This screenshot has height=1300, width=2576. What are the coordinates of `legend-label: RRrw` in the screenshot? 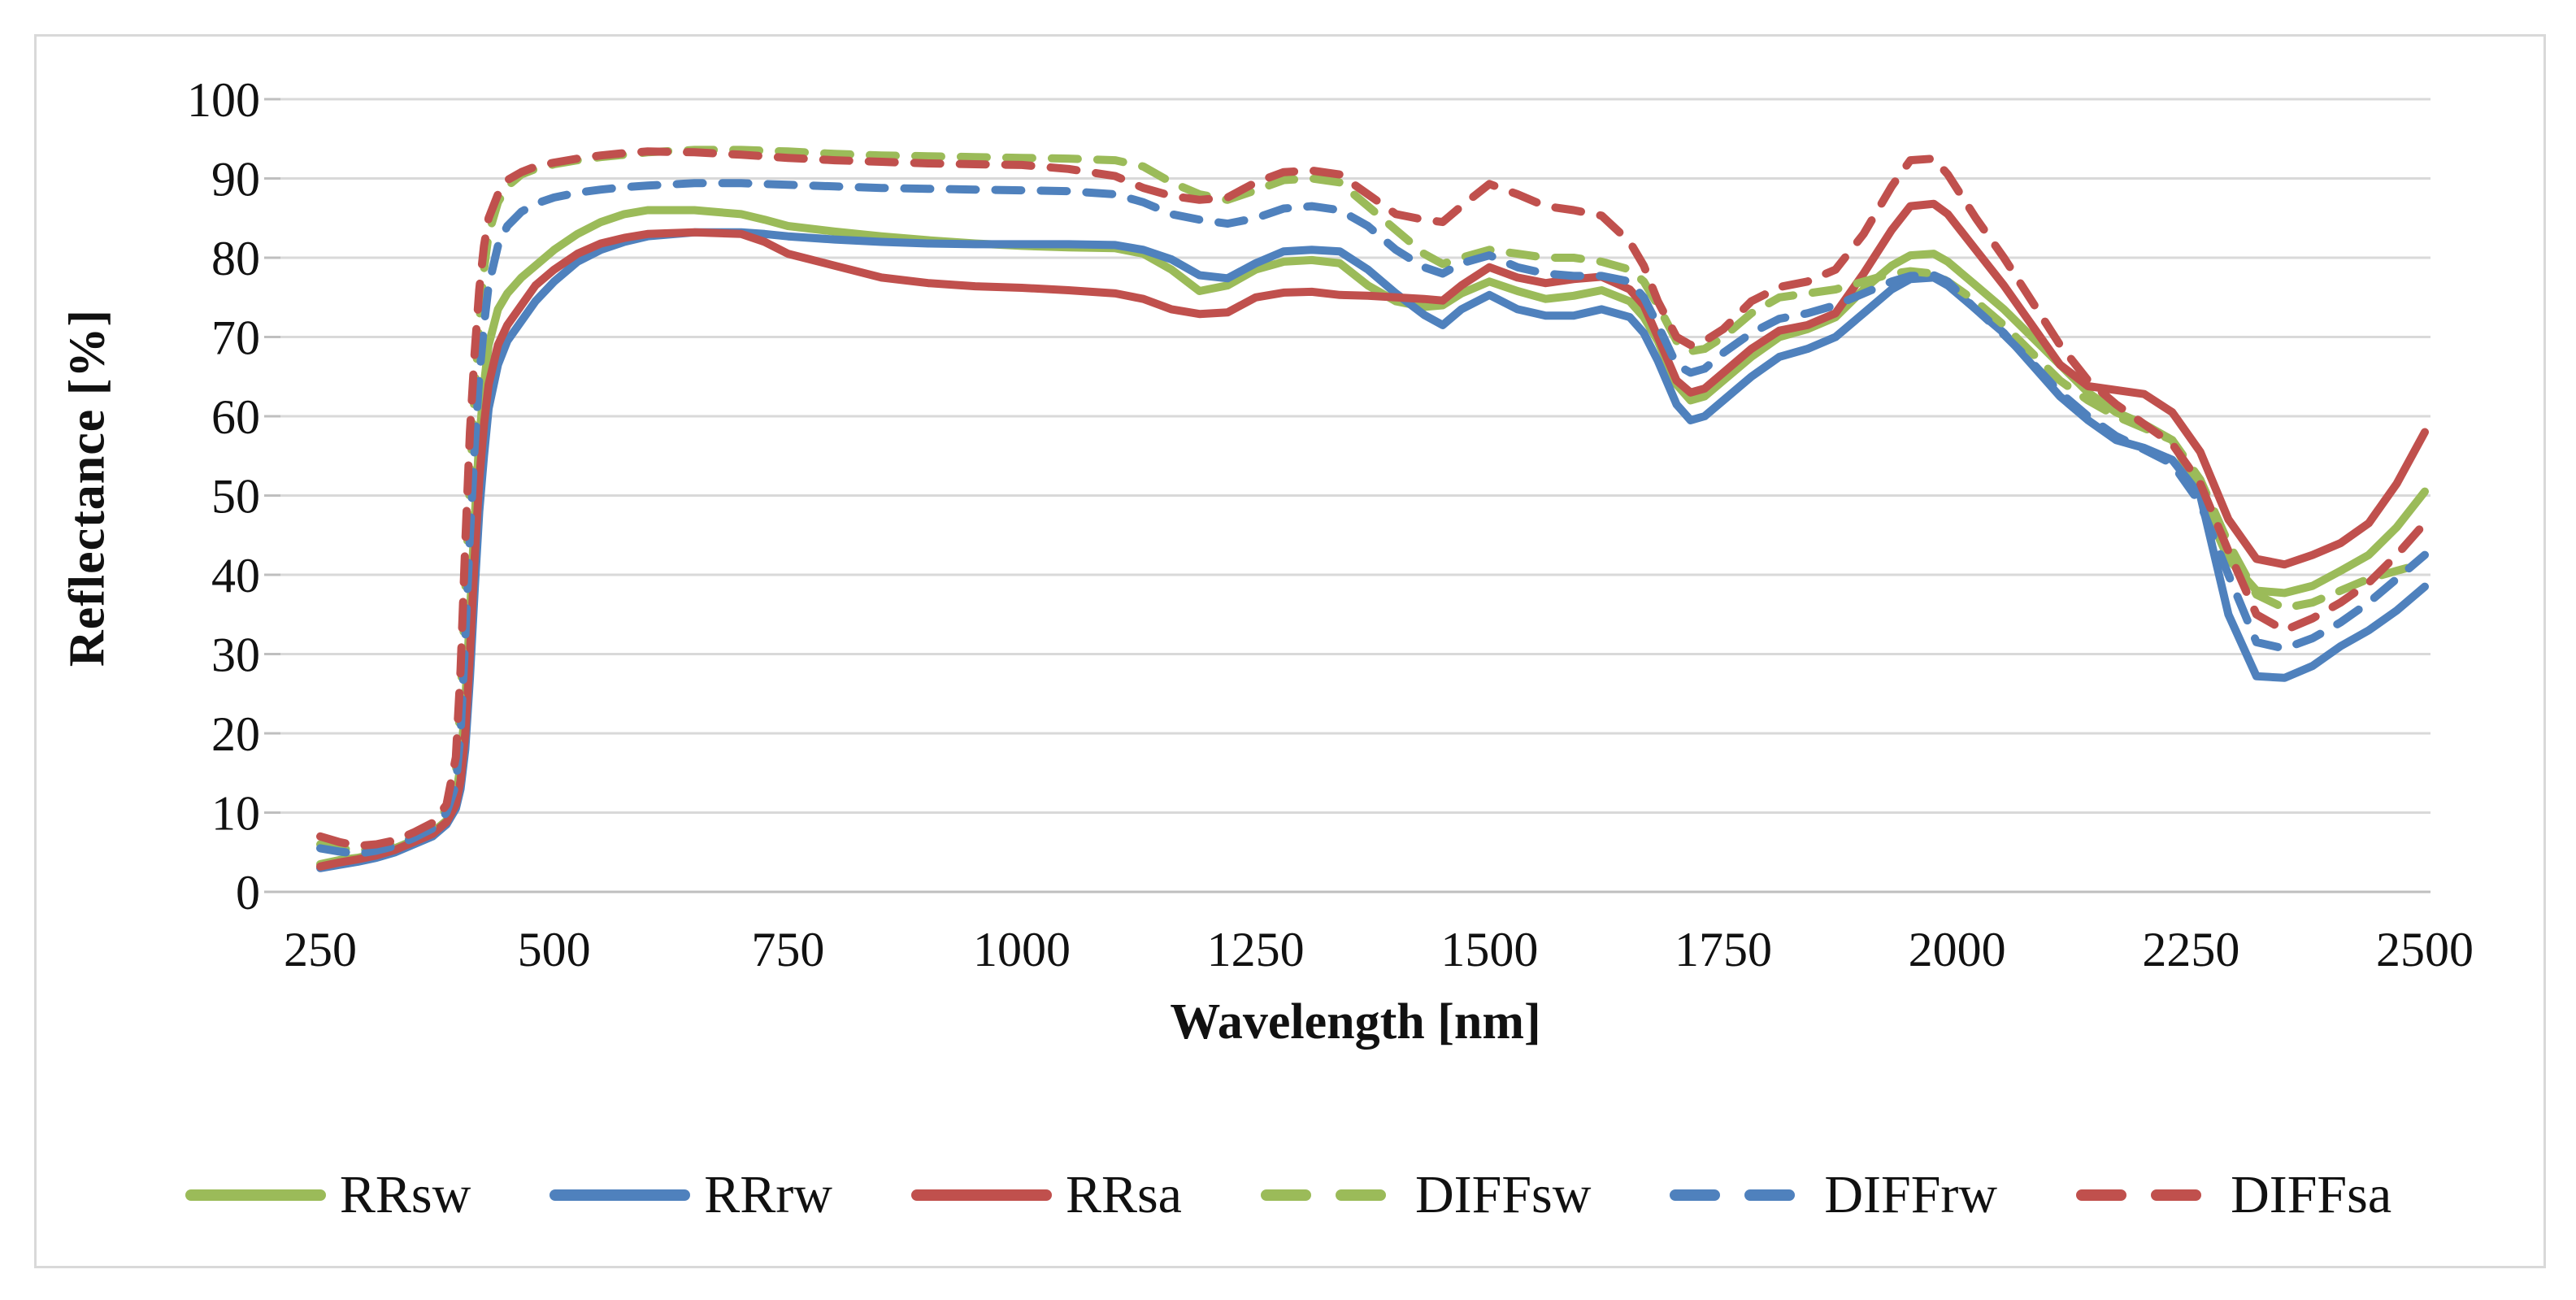 It's located at (768, 1194).